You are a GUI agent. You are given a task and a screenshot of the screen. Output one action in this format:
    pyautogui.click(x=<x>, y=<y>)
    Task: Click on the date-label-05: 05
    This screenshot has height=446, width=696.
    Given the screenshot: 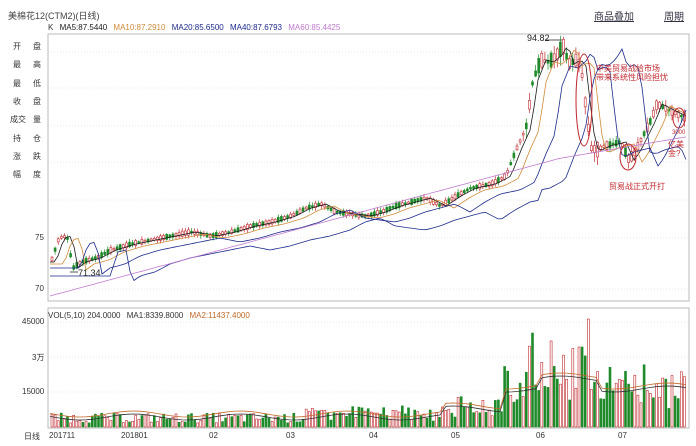 What is the action you would take?
    pyautogui.click(x=455, y=435)
    